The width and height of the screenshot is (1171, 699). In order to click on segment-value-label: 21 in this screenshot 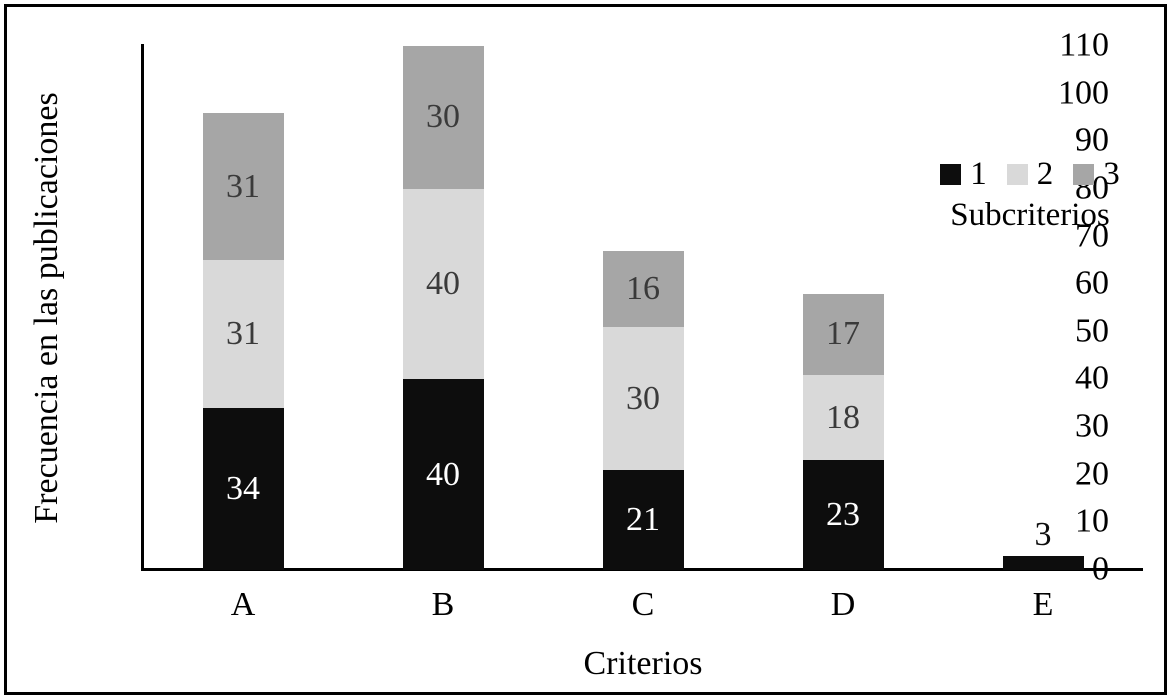, I will do `click(643, 519)`.